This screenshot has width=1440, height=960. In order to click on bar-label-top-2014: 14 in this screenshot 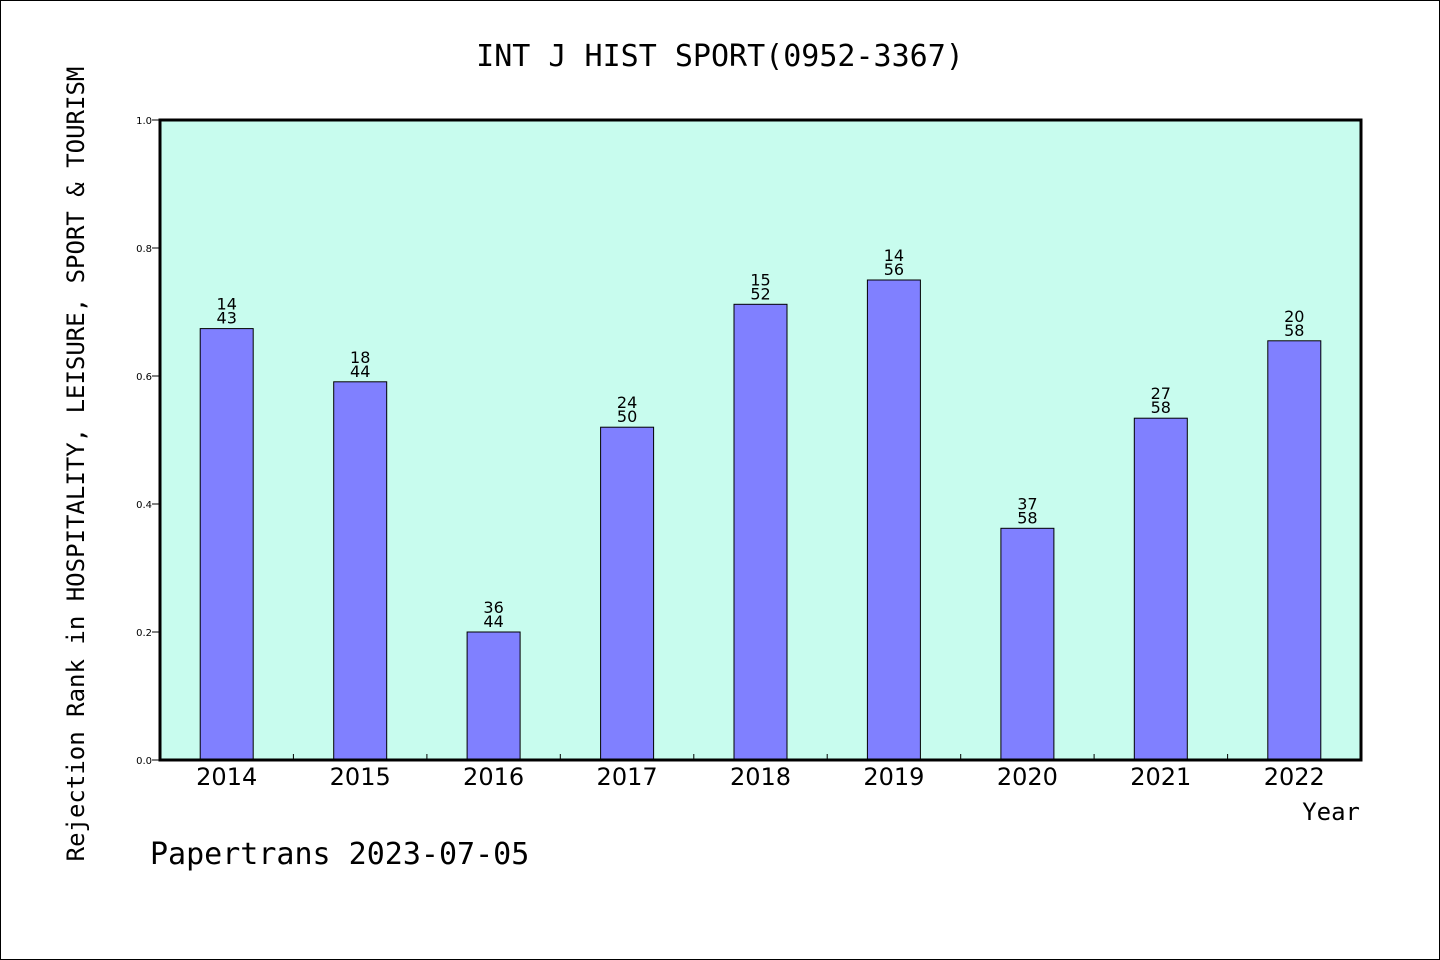, I will do `click(227, 304)`.